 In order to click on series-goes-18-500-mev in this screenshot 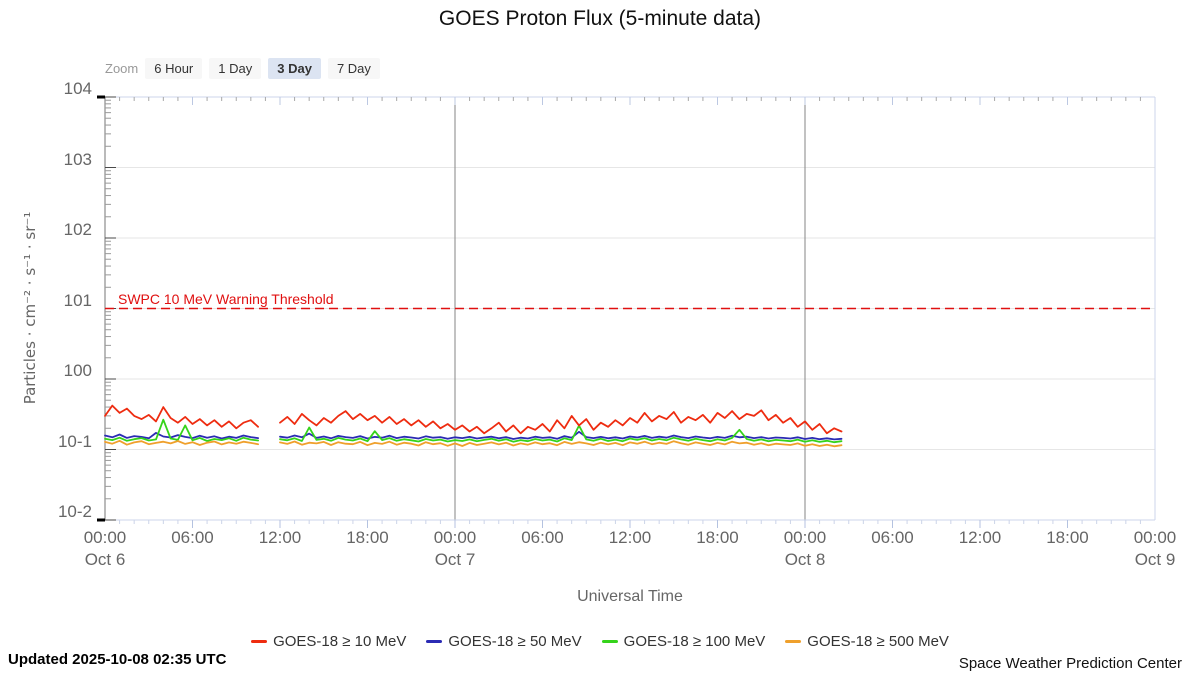, I will do `click(473, 443)`.